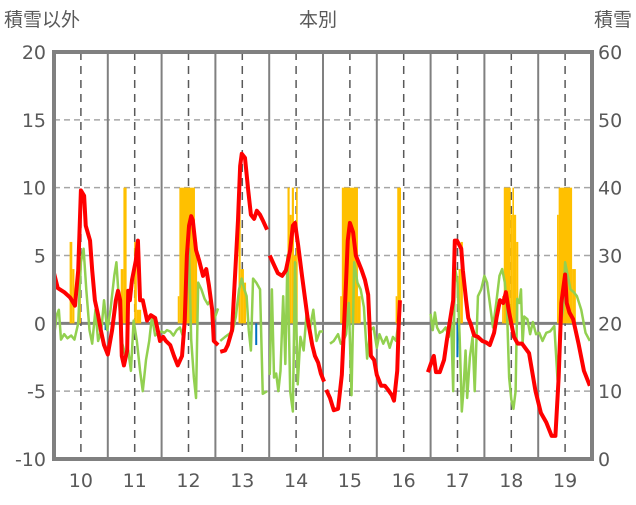 This screenshot has height=505, width=636. What do you see at coordinates (81, 481) in the screenshot?
I see `x-tick-label: 10` at bounding box center [81, 481].